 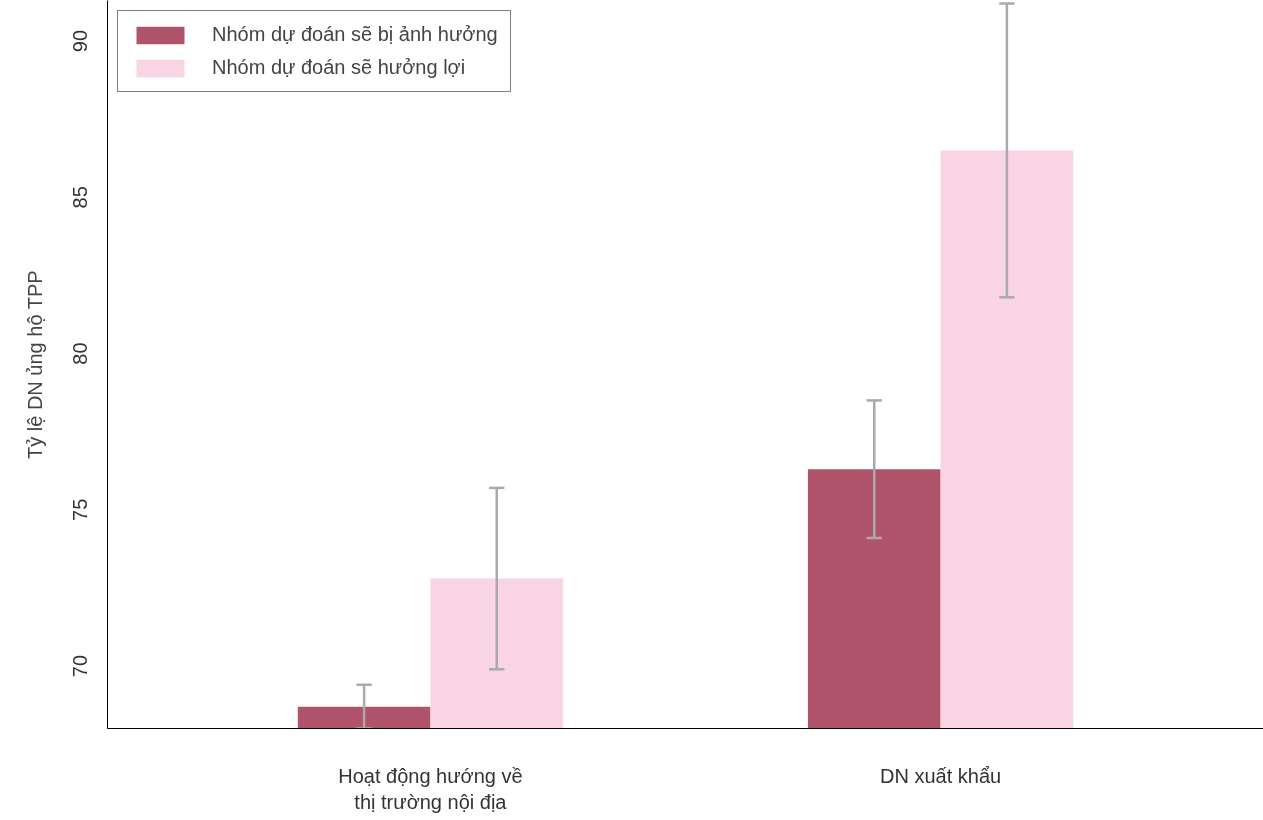 What do you see at coordinates (80, 197) in the screenshot?
I see `y-tick-label: 85` at bounding box center [80, 197].